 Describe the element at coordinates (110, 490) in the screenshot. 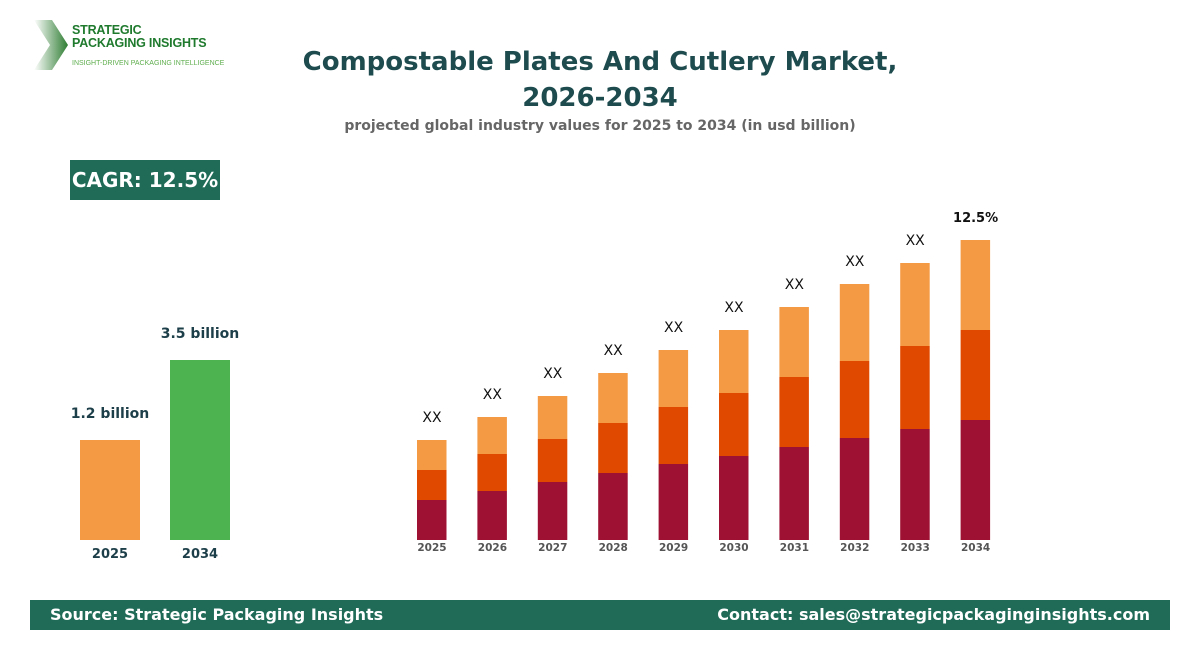

I see `summary-bar-2025` at that location.